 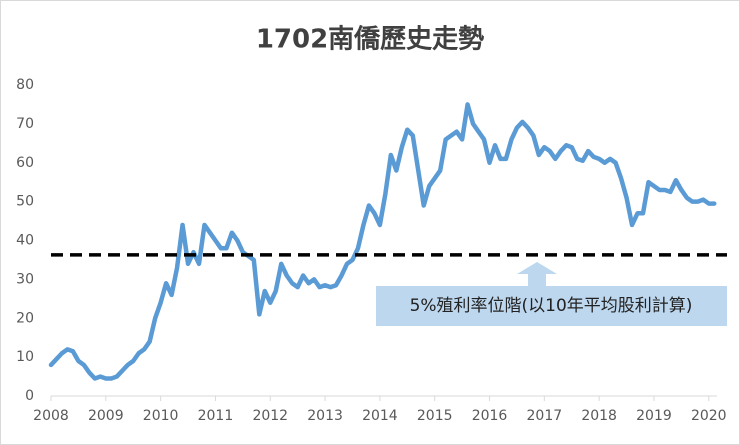 What do you see at coordinates (654, 416) in the screenshot?
I see `x-tick-label: 2019` at bounding box center [654, 416].